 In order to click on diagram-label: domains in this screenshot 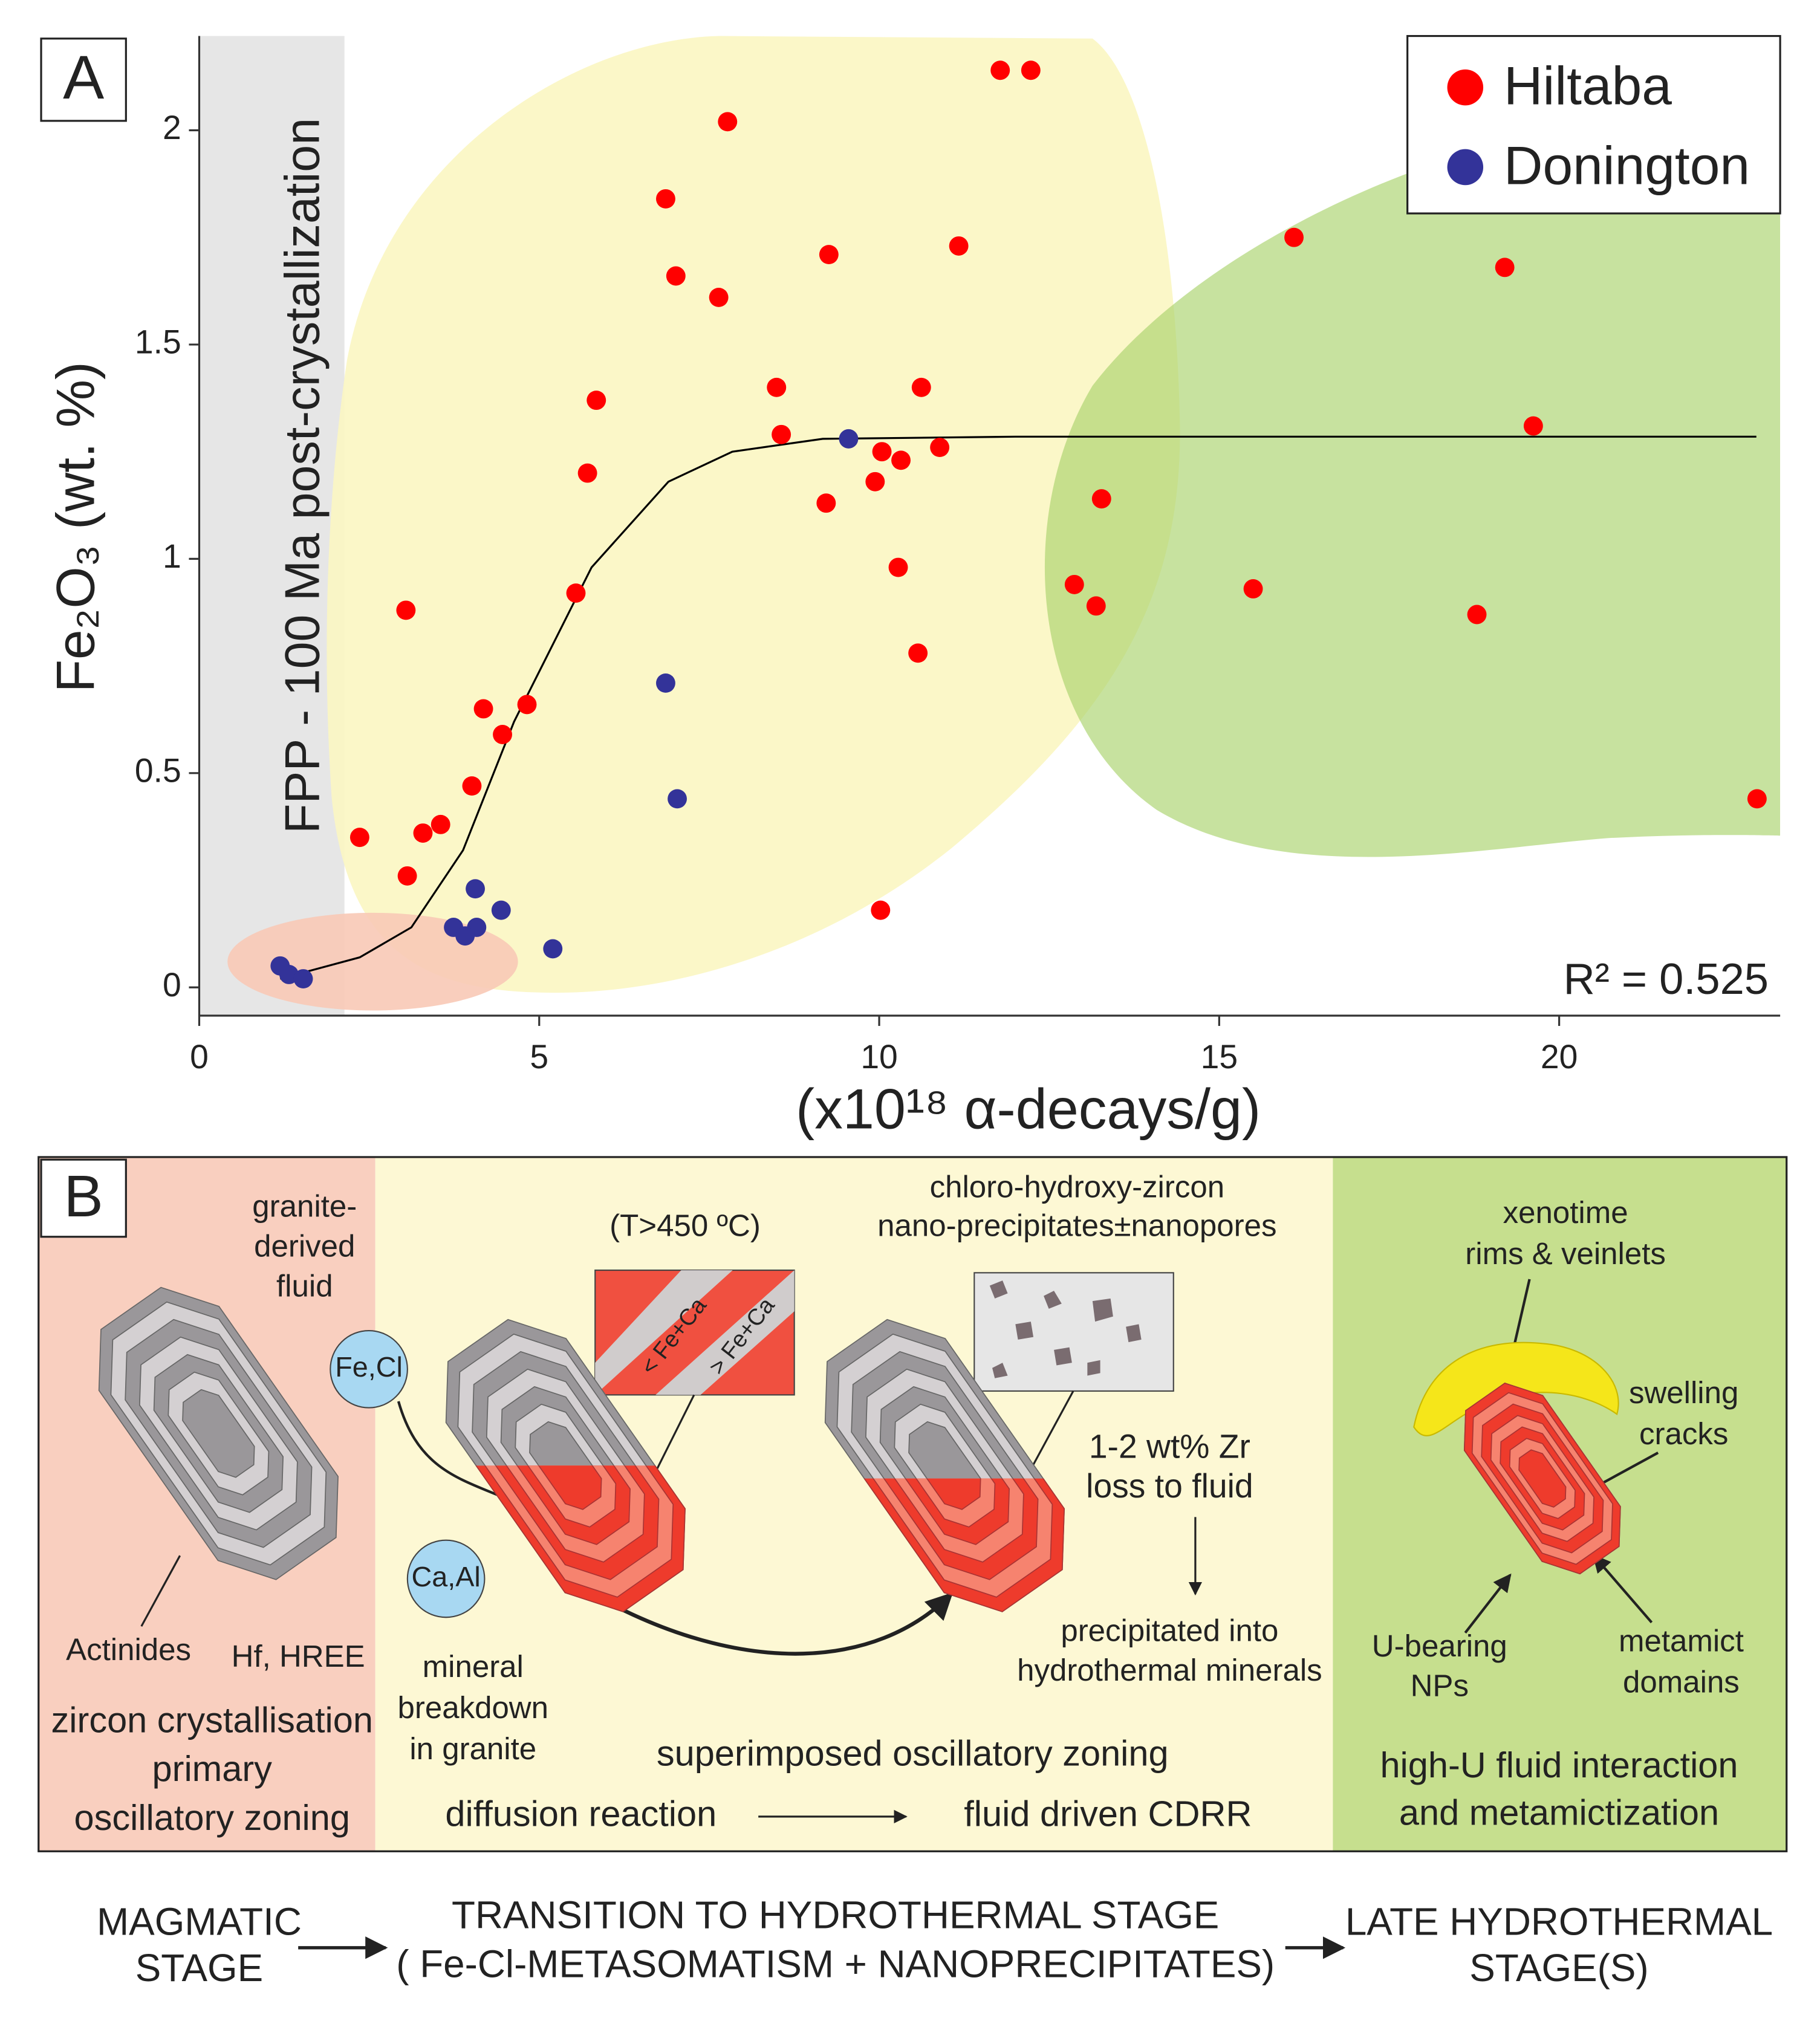, I will do `click(1681, 1681)`.